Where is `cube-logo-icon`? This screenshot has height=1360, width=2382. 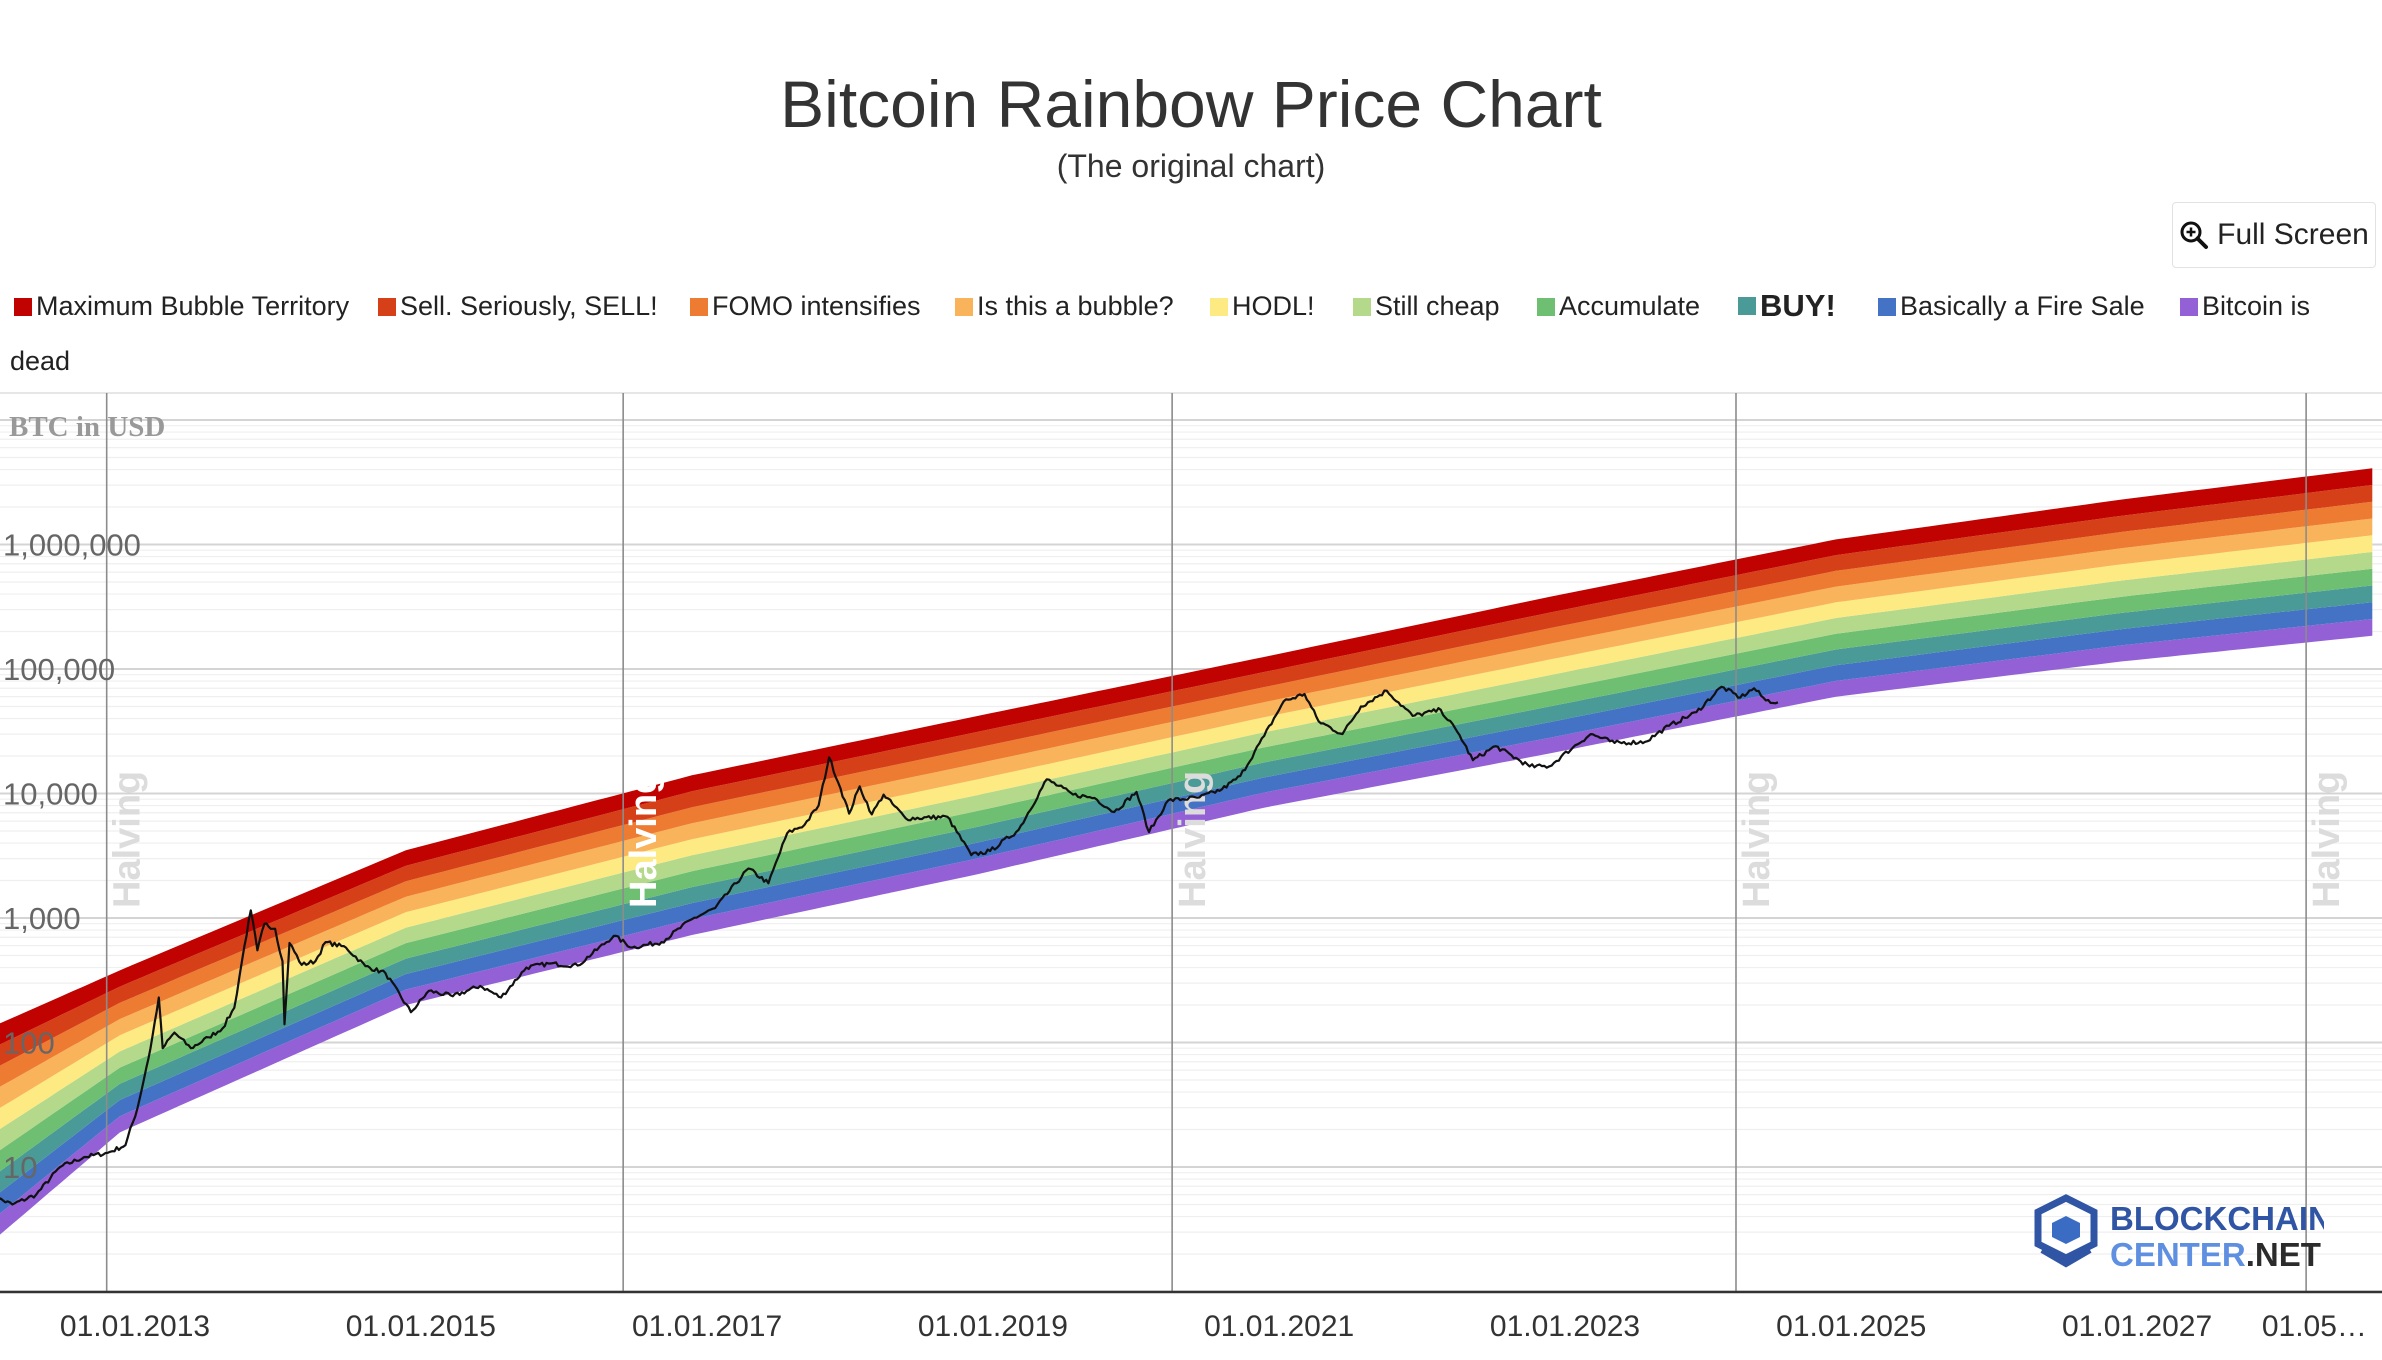 cube-logo-icon is located at coordinates (2066, 1231).